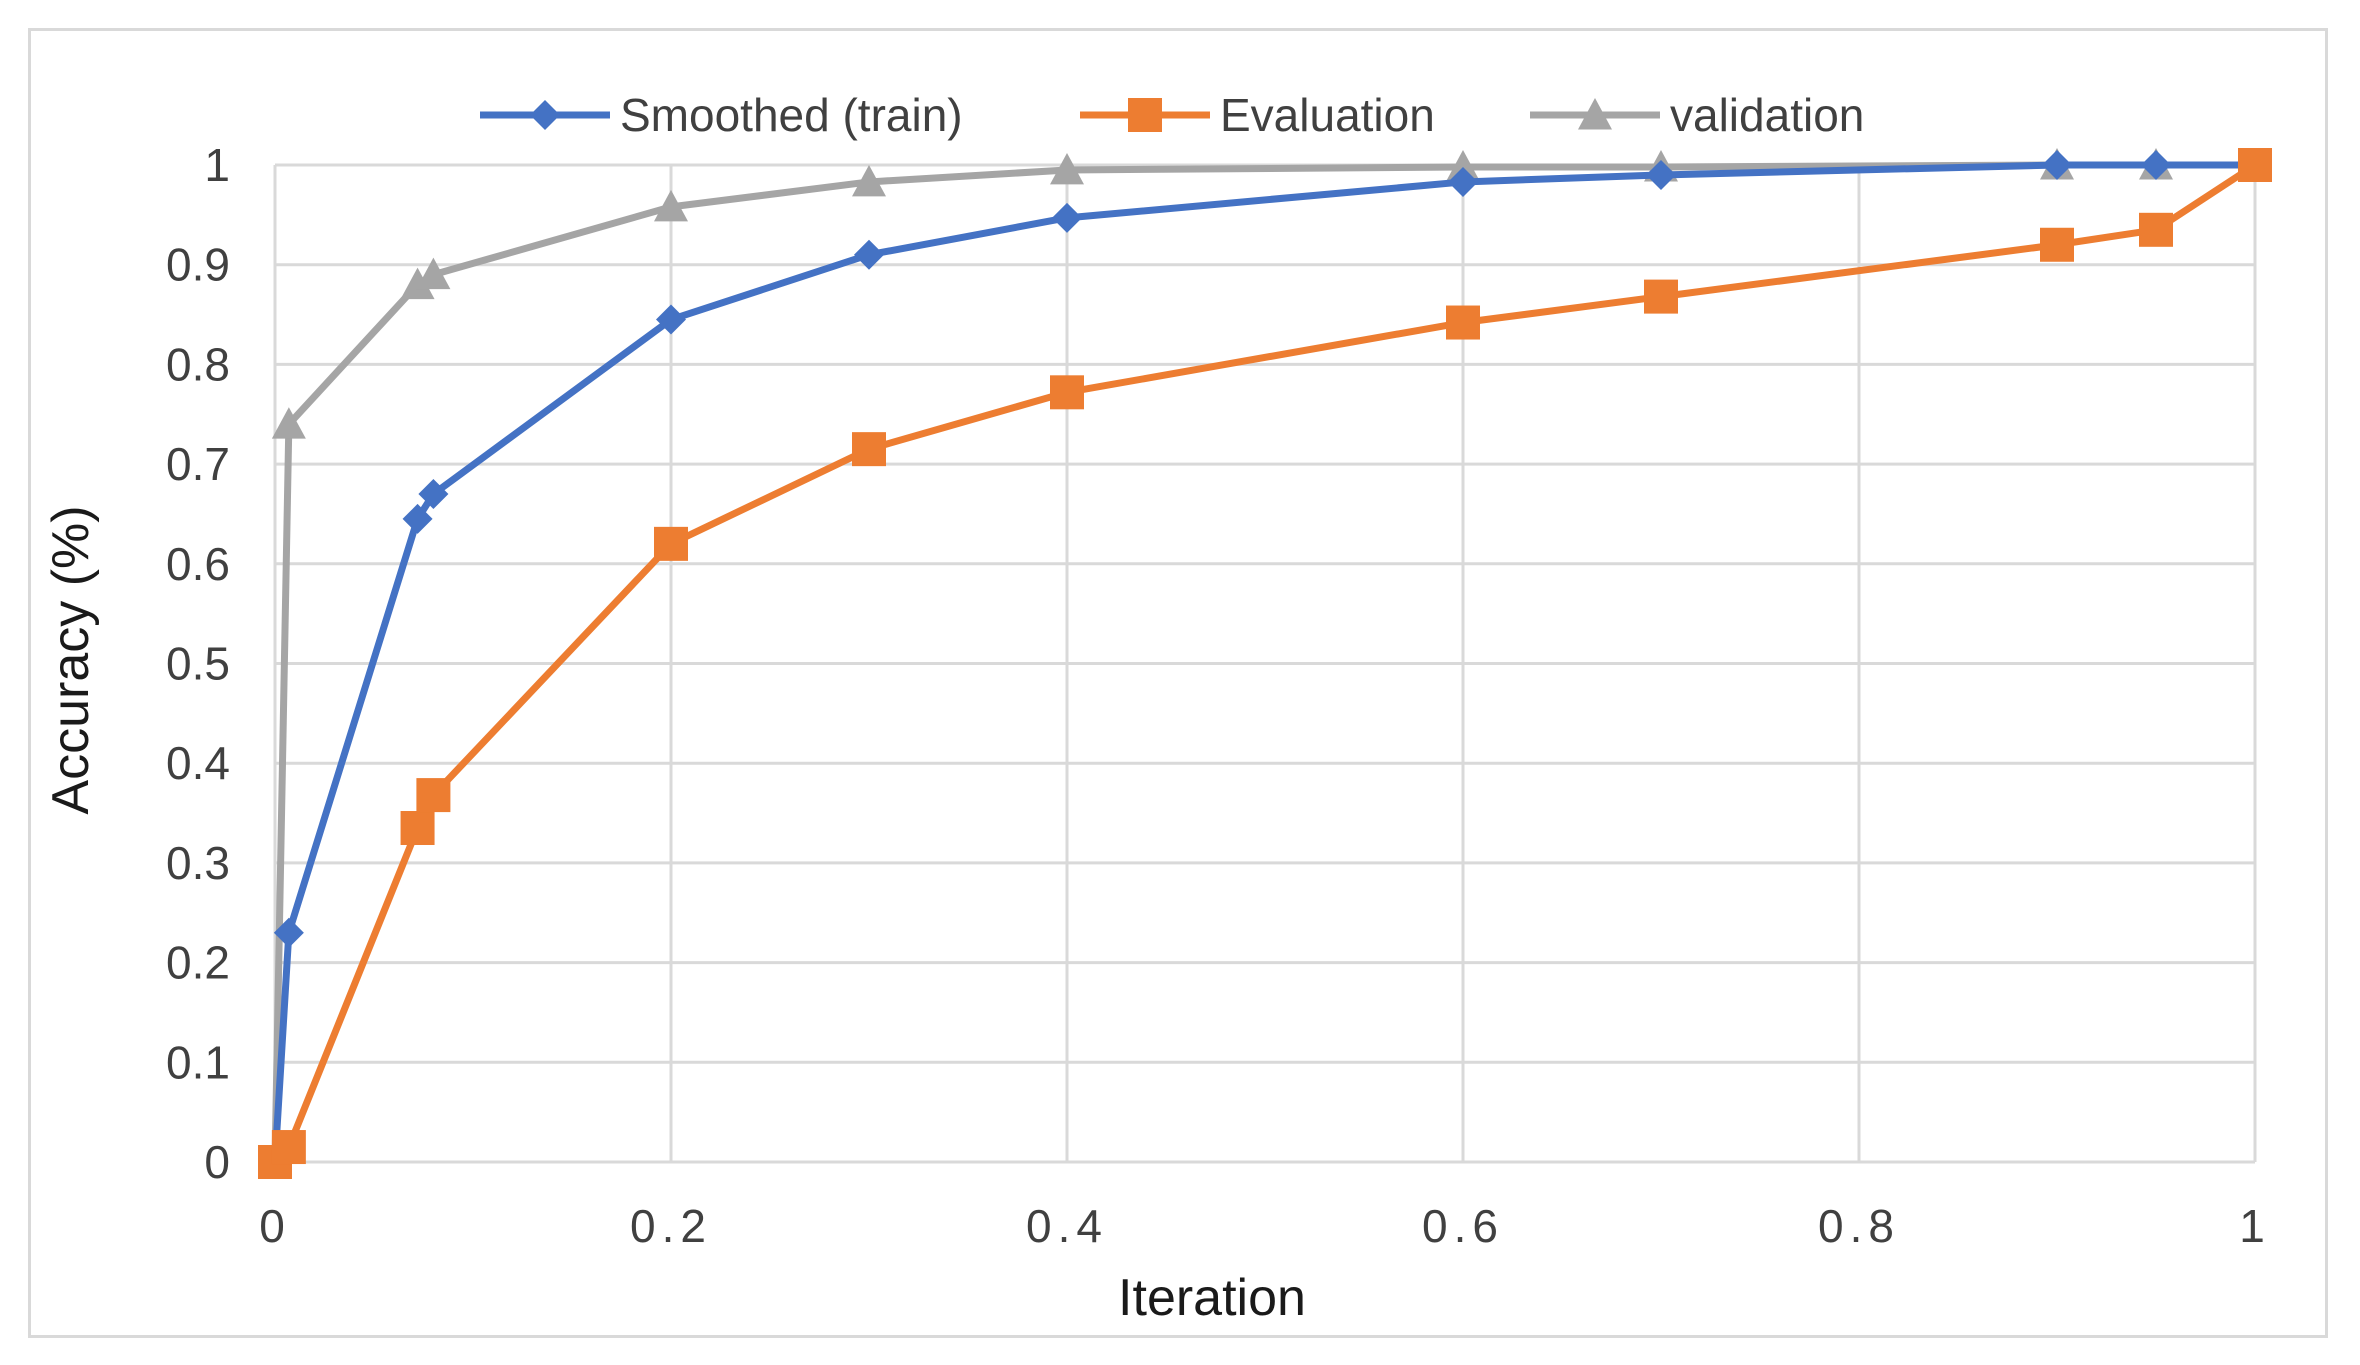 The height and width of the screenshot is (1365, 2360). What do you see at coordinates (1327, 115) in the screenshot?
I see `legend-label: Evaluation` at bounding box center [1327, 115].